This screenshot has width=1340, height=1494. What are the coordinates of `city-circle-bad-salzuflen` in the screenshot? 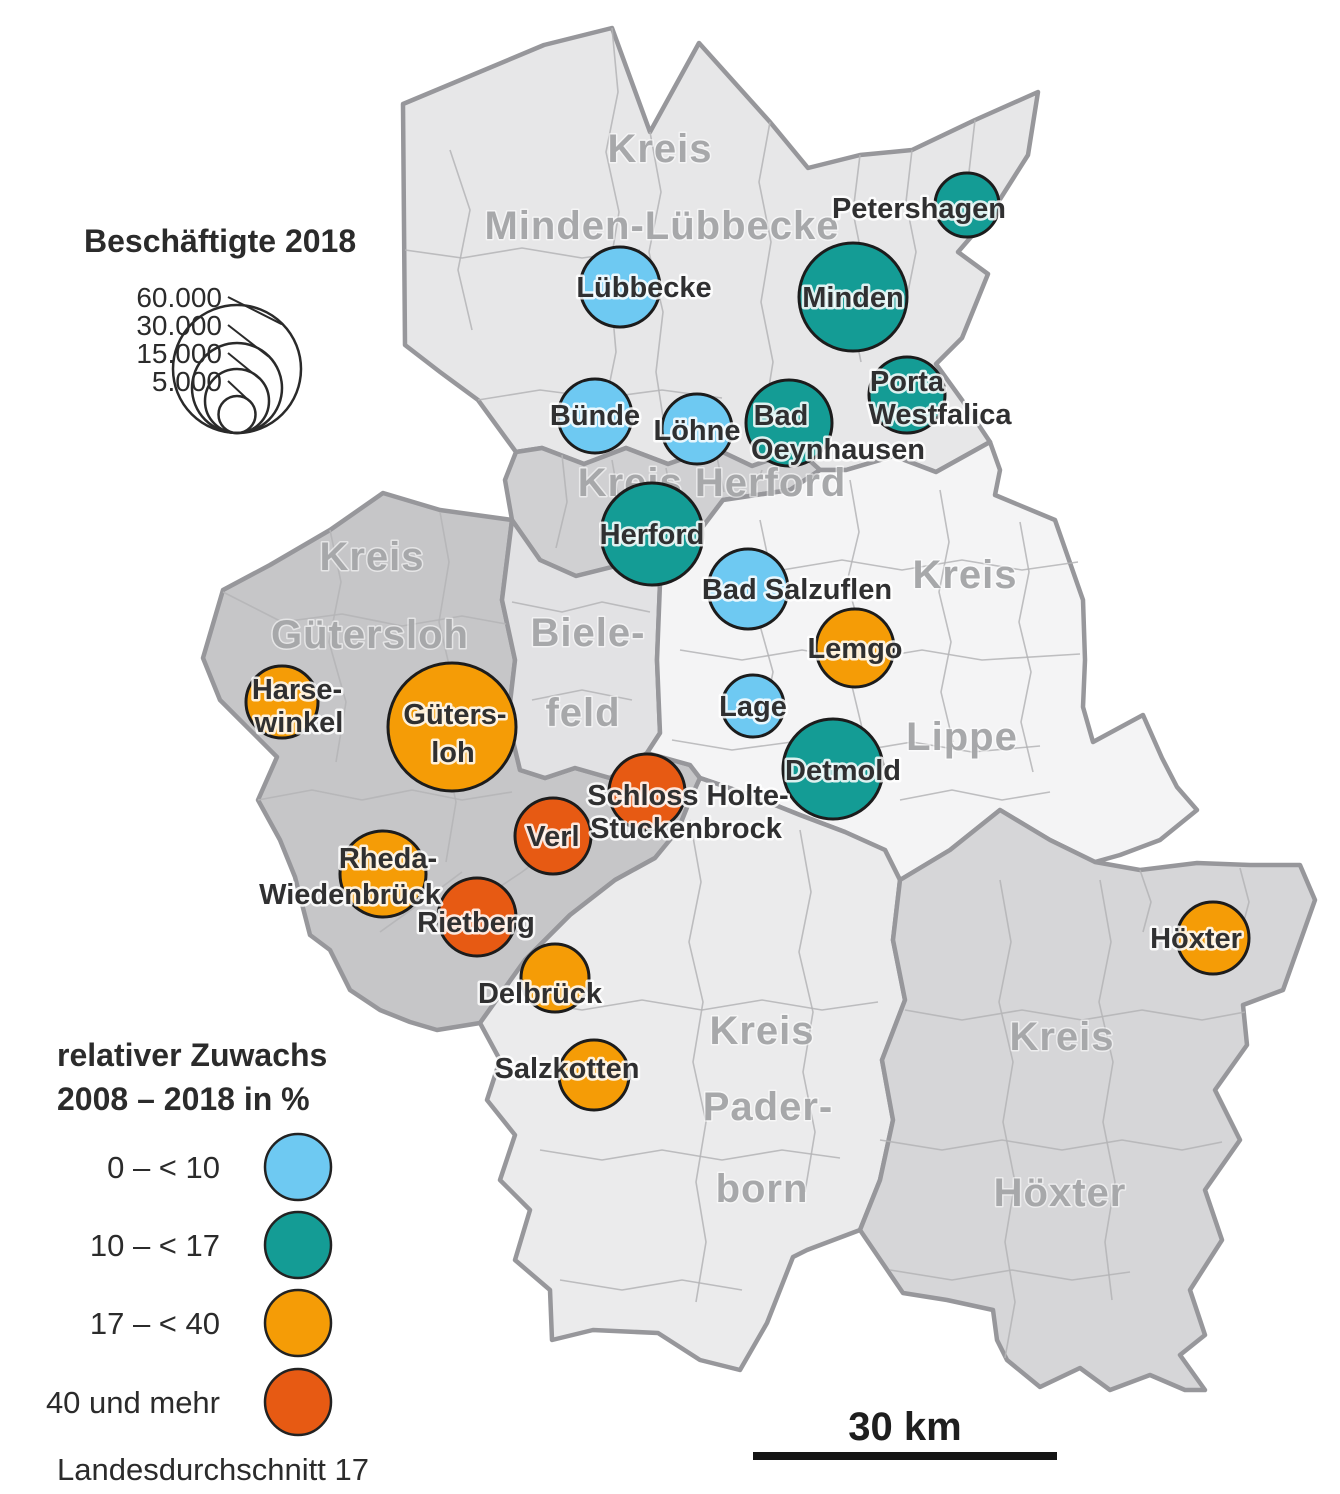 It's located at (748, 589).